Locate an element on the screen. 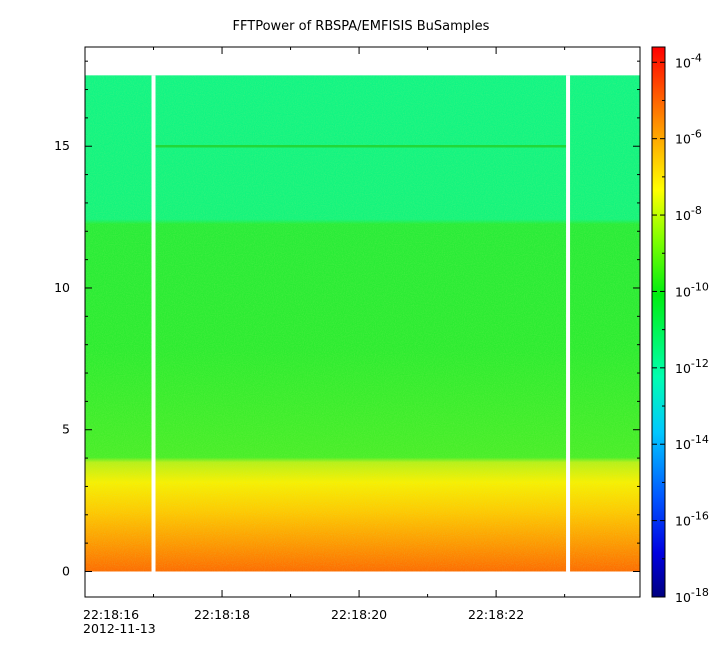 The image size is (724, 656). colorbar-tick-label: 10⁻⁴ is located at coordinates (688, 60).